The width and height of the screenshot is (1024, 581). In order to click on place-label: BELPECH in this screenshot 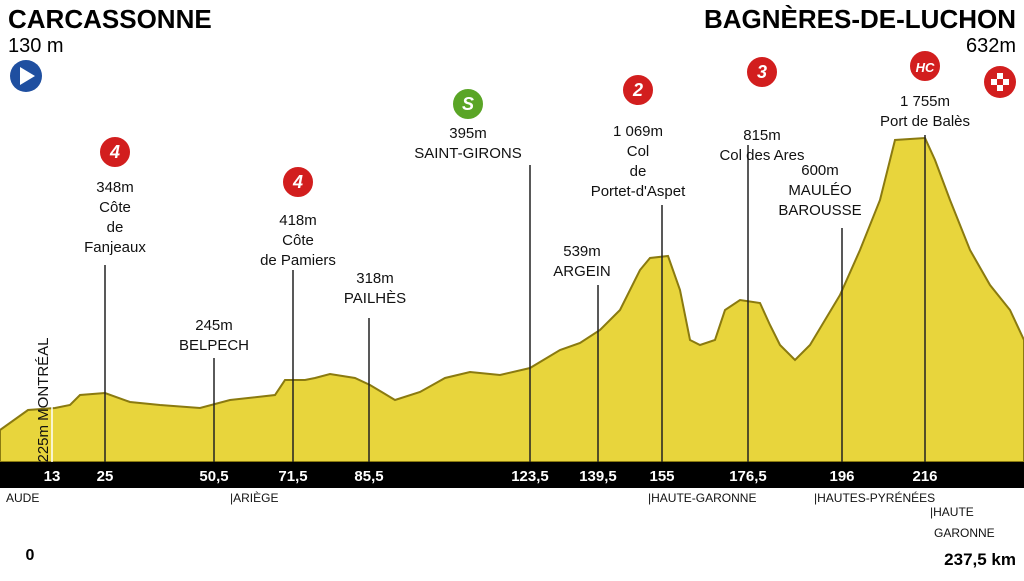, I will do `click(214, 345)`.